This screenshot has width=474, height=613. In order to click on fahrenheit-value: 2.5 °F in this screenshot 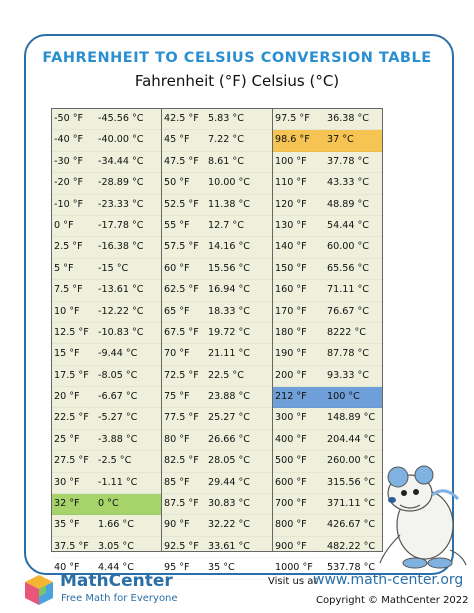, I will do `click(68, 247)`.